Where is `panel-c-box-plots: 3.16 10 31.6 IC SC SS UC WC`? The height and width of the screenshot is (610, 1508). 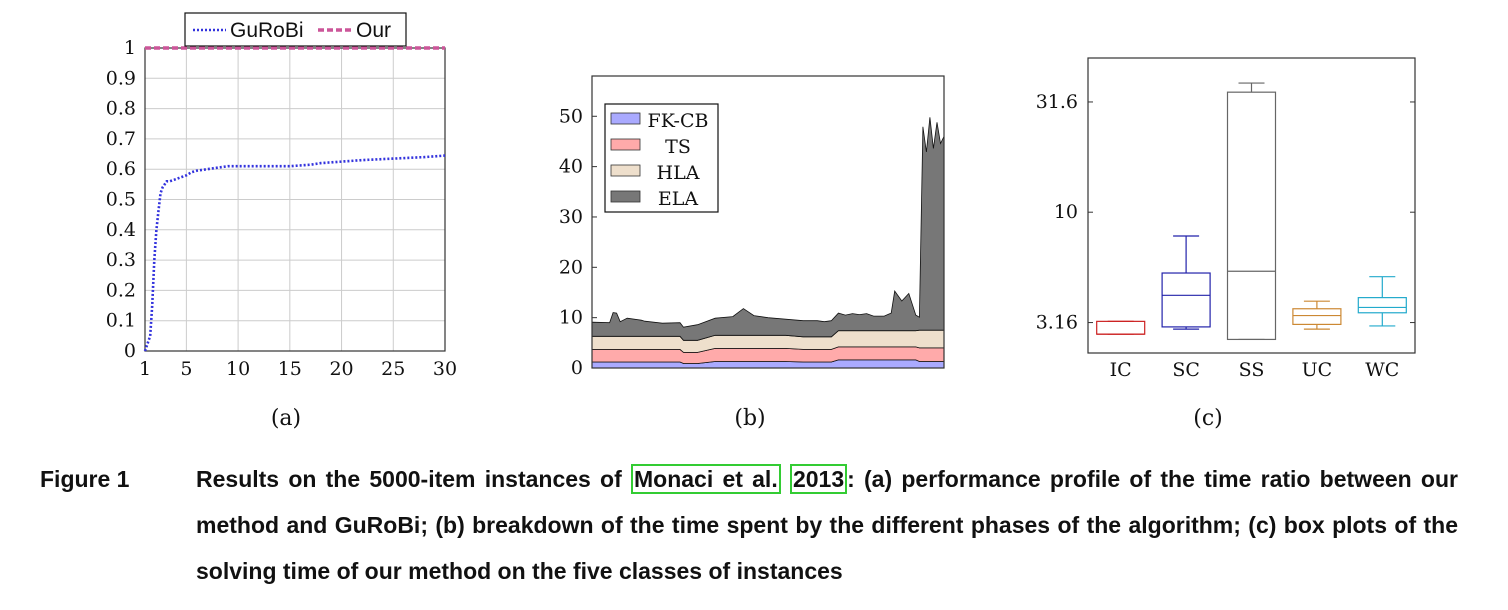
panel-c-box-plots: 3.16 10 31.6 IC SC SS UC WC is located at coordinates (1226, 219).